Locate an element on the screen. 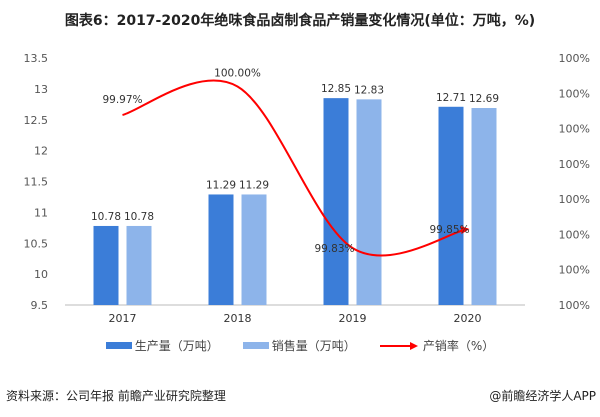  line-arrowhead is located at coordinates (465, 230).